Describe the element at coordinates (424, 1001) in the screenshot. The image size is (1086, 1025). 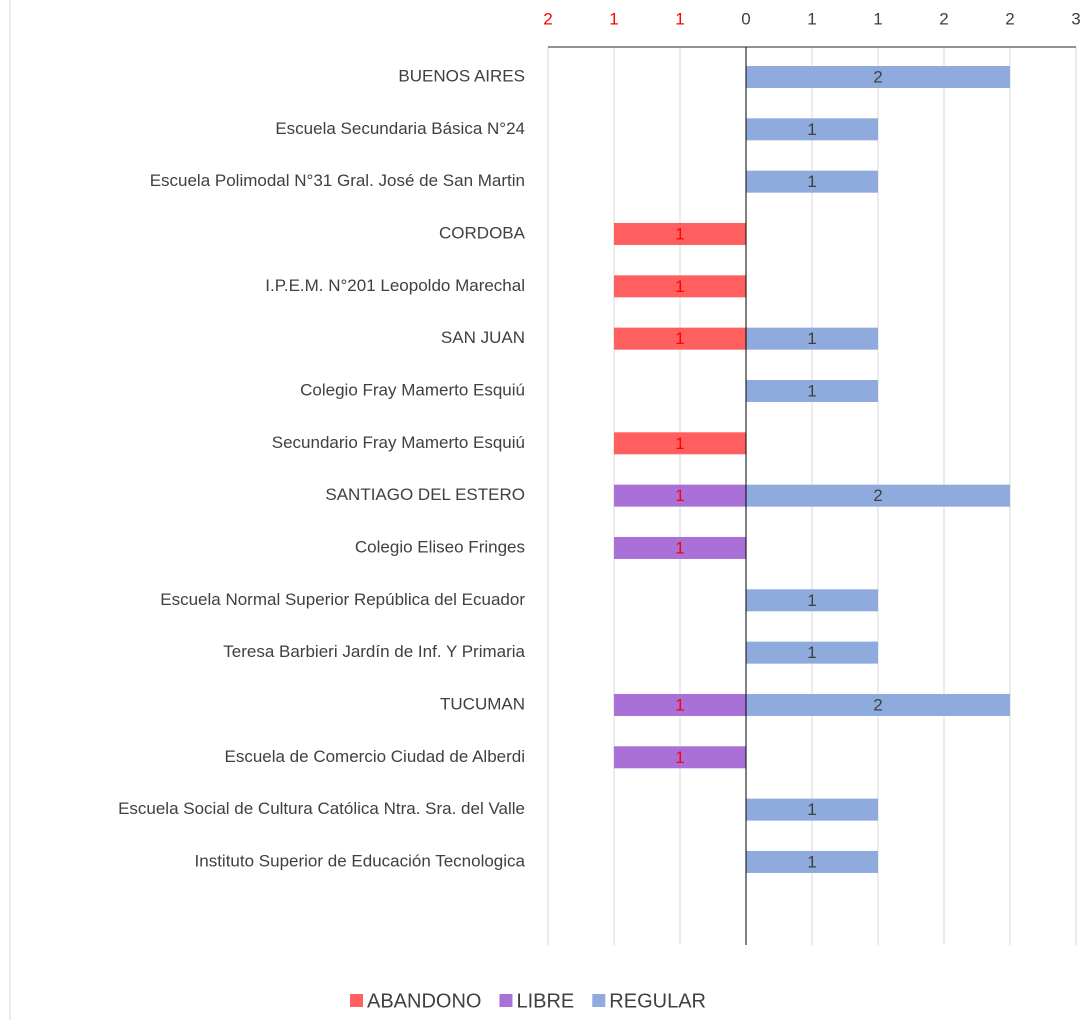
I see `legend-label: ABANDONO` at that location.